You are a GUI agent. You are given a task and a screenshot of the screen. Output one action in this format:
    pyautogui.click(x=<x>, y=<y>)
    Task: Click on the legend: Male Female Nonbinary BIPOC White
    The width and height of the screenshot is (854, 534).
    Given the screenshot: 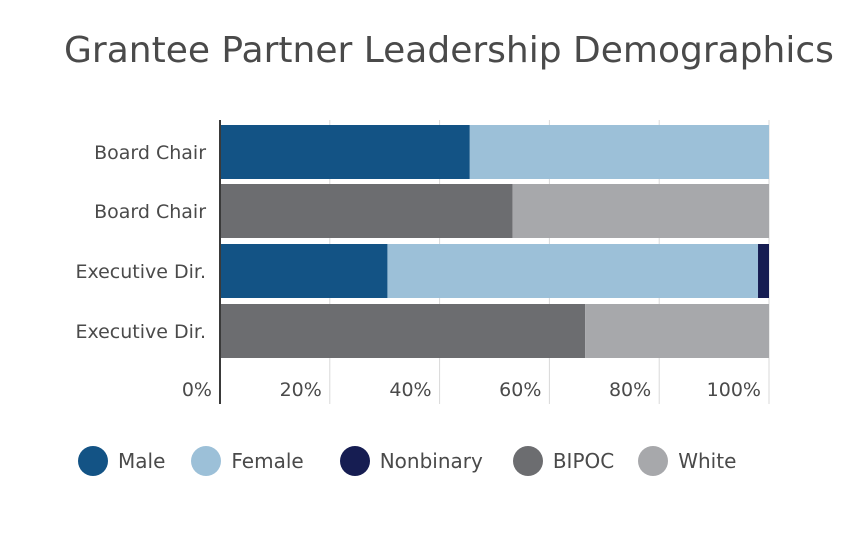 What is the action you would take?
    pyautogui.click(x=407, y=461)
    